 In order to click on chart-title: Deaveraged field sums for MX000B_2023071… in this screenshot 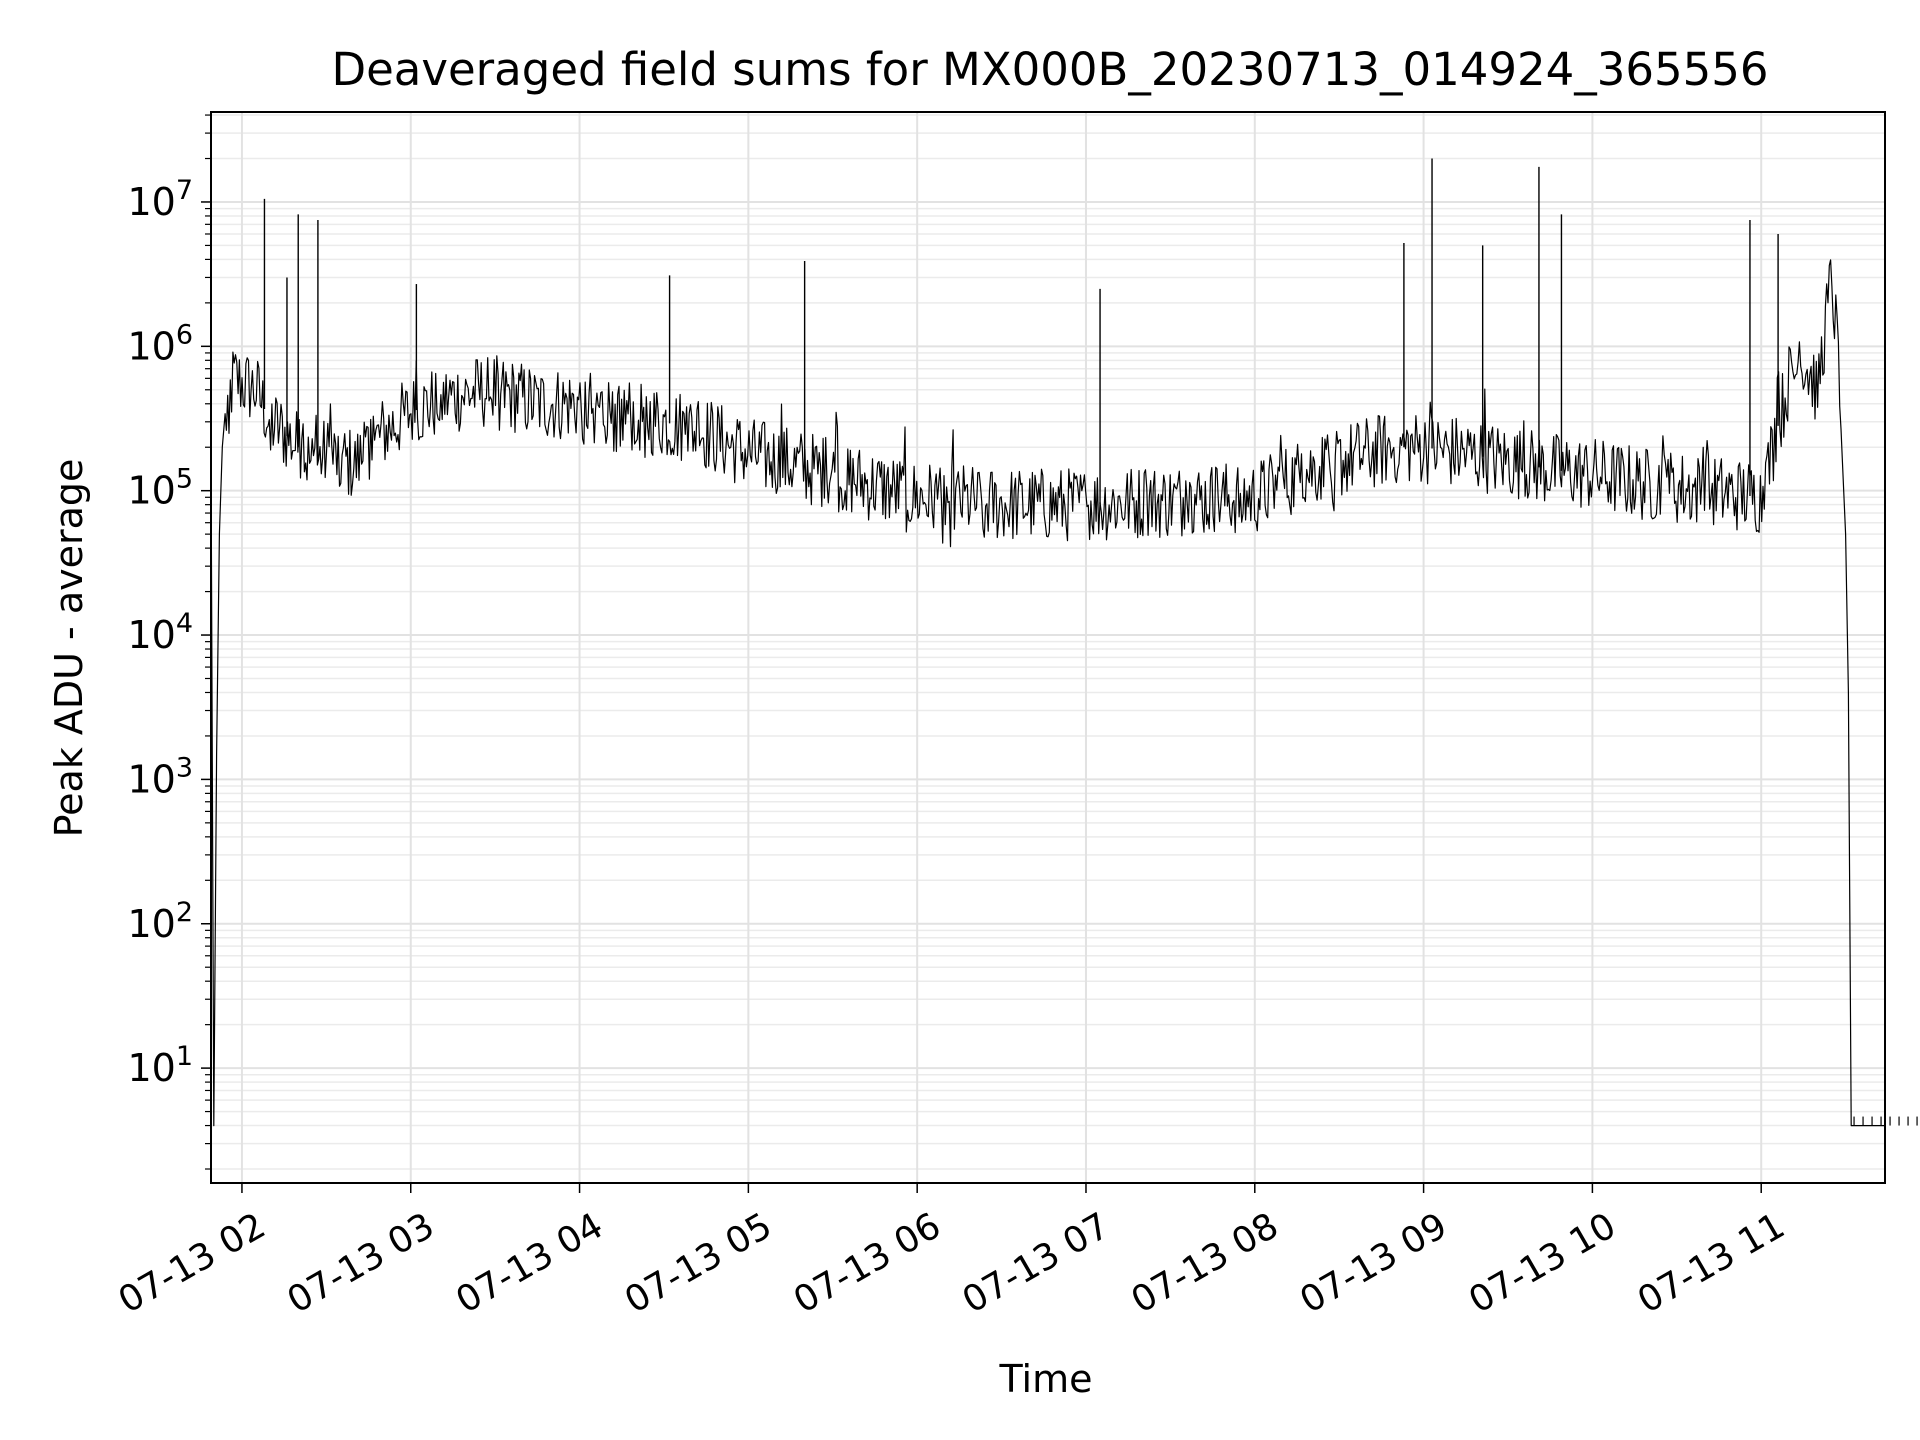, I will do `click(1049, 69)`.